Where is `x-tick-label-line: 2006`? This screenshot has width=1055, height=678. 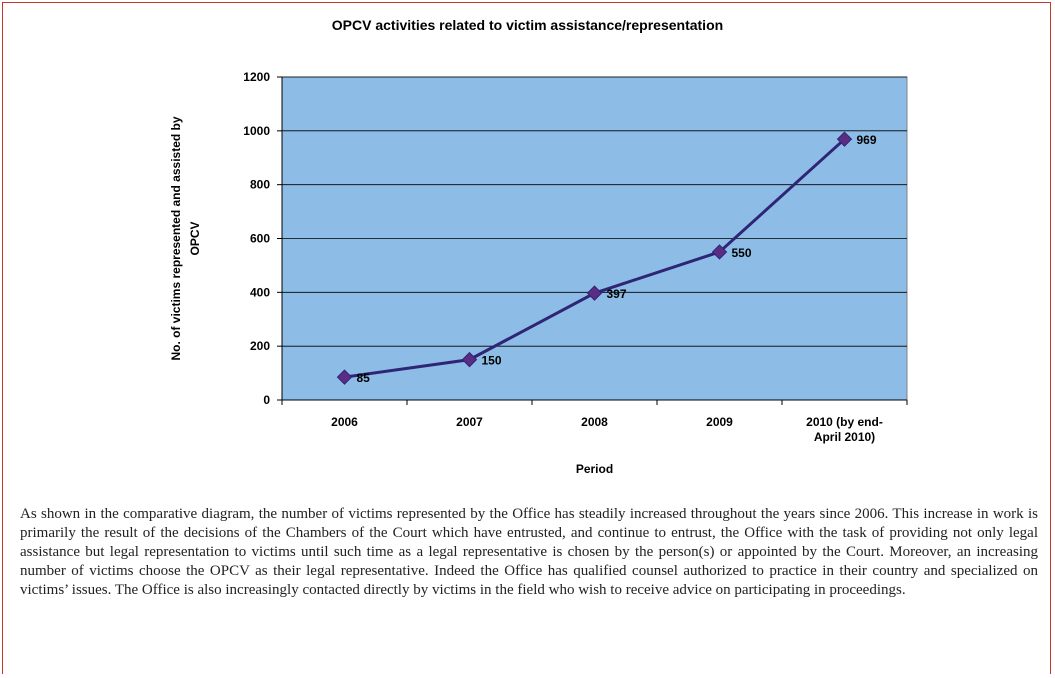 x-tick-label-line: 2006 is located at coordinates (344, 422).